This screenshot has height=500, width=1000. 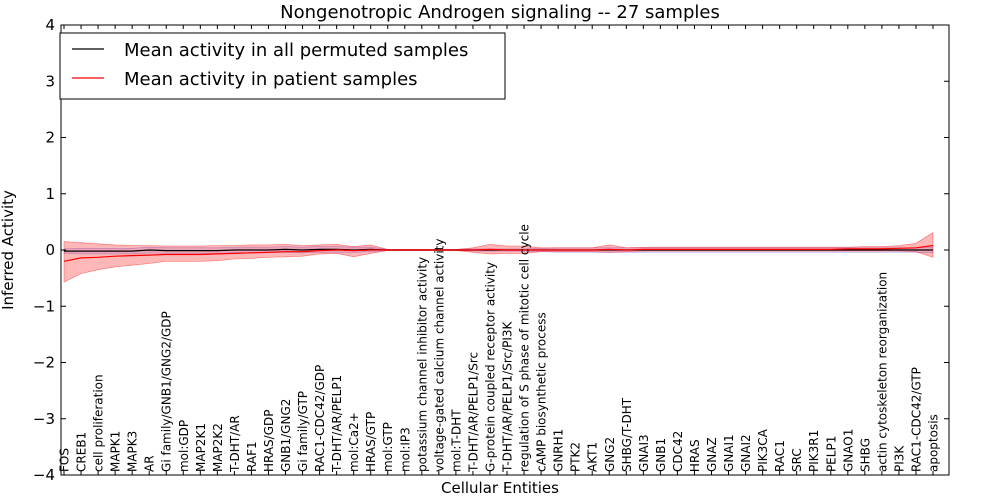 I want to click on x-tick-label: MAPK3, so click(x=133, y=451).